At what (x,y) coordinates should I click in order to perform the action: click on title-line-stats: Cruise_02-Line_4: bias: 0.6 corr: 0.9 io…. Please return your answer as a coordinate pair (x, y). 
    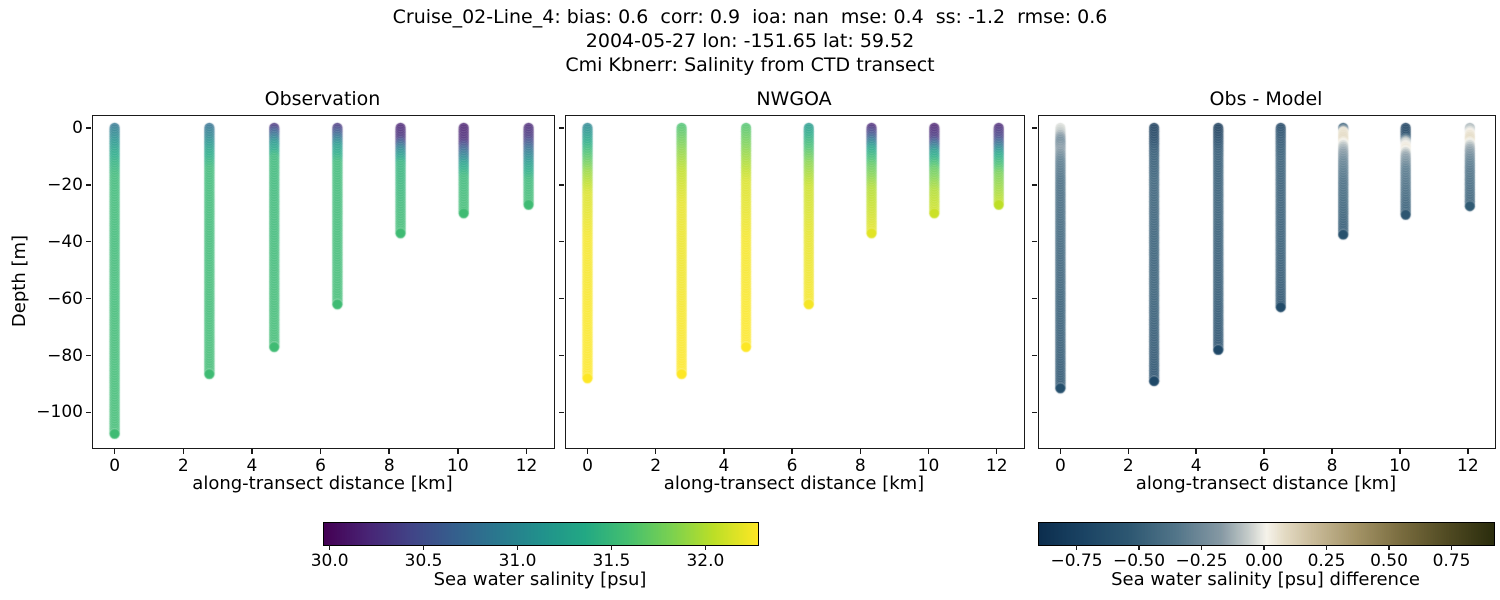
    Looking at the image, I should click on (750, 17).